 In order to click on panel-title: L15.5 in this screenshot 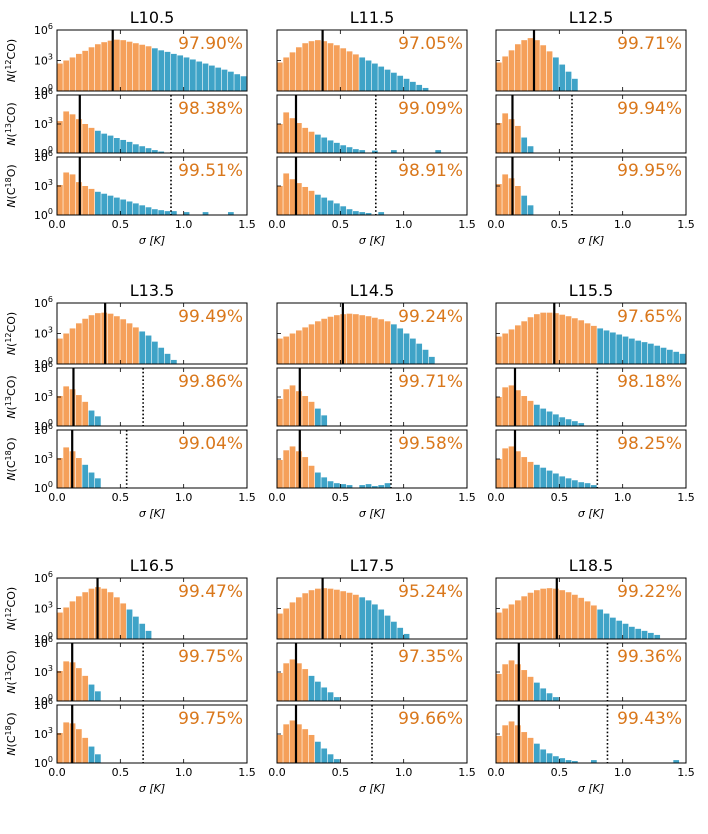, I will do `click(591, 290)`.